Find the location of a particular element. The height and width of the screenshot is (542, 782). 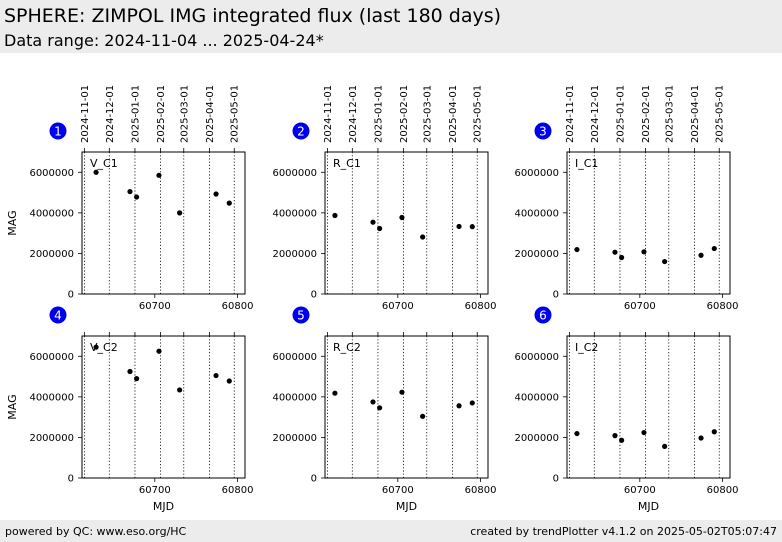

series-label: V_C2 is located at coordinates (104, 347).